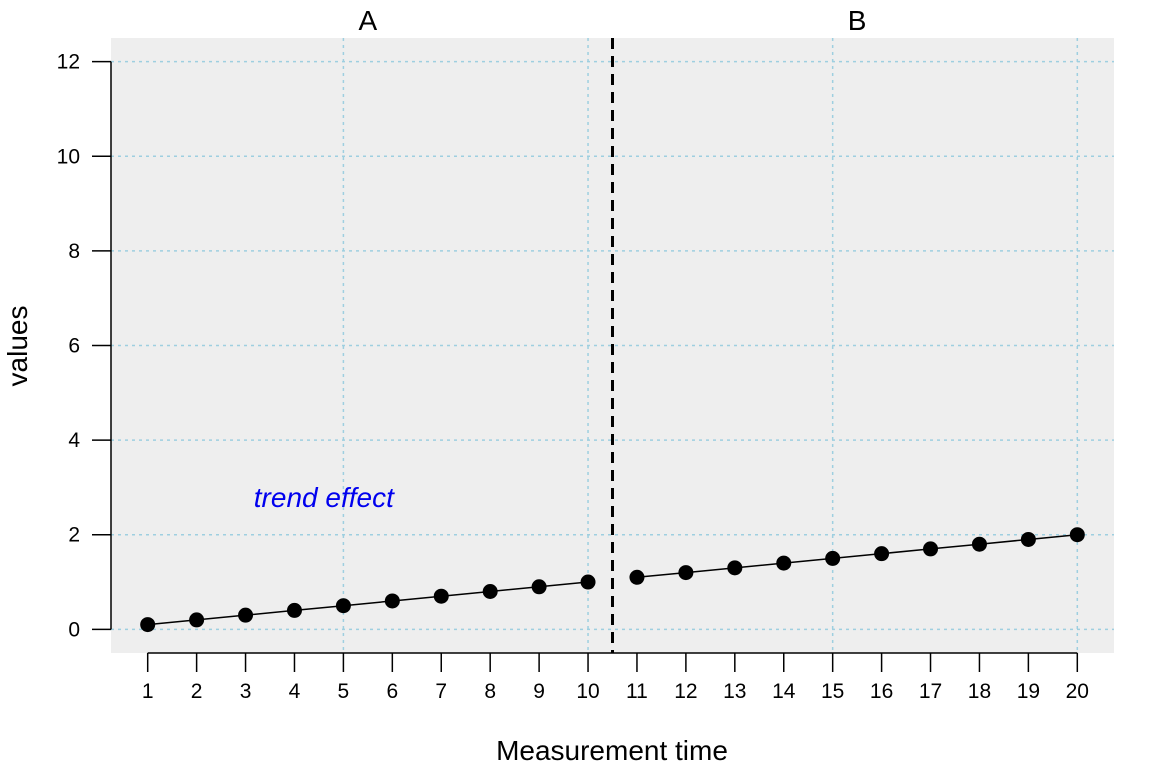  I want to click on phase-label-A: A, so click(368, 20).